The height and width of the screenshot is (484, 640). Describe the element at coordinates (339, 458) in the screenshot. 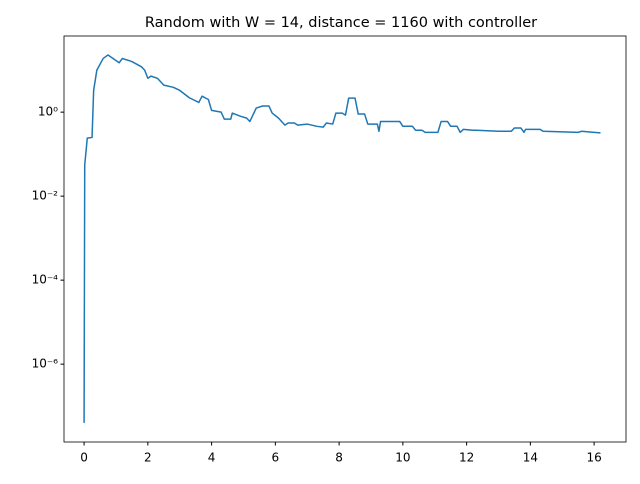

I see `x-tick-label: 8` at that location.